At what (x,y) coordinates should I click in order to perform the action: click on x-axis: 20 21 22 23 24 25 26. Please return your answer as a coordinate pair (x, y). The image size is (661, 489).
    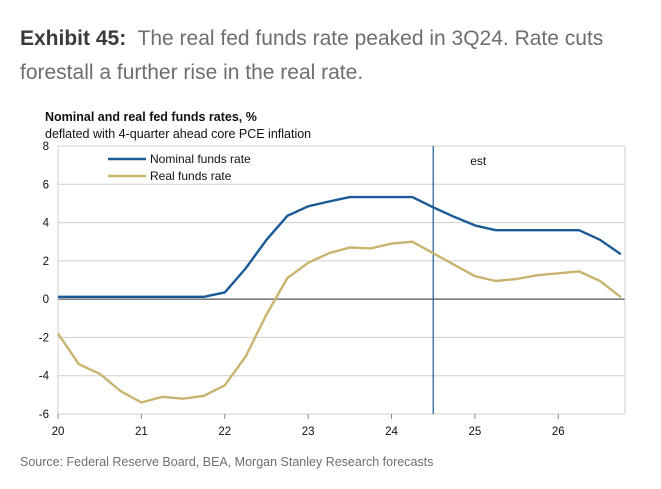
    Looking at the image, I should click on (308, 426).